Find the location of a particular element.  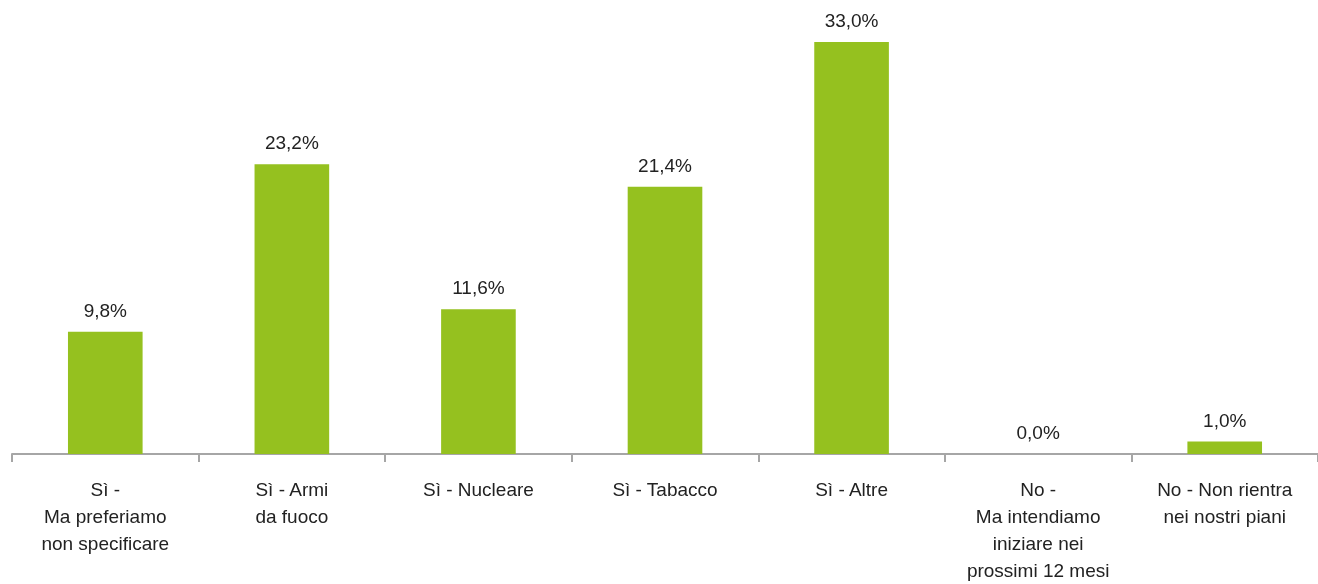

x-tick-label: Sì - Armi da fuoco is located at coordinates (292, 503).